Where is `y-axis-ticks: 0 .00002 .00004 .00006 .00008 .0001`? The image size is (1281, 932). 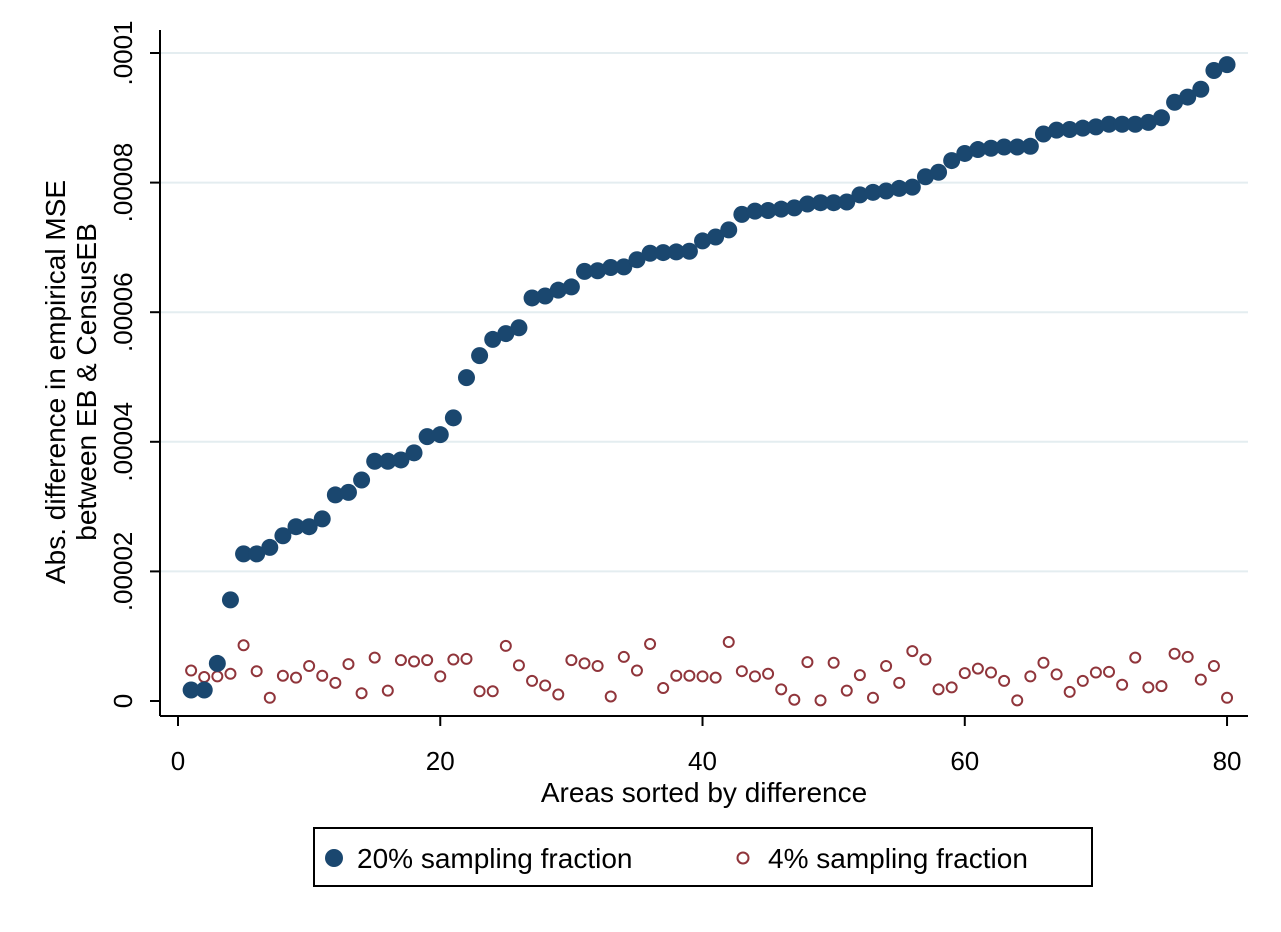
y-axis-ticks: 0 .00002 .00004 .00006 .00008 .0001 is located at coordinates (134, 364).